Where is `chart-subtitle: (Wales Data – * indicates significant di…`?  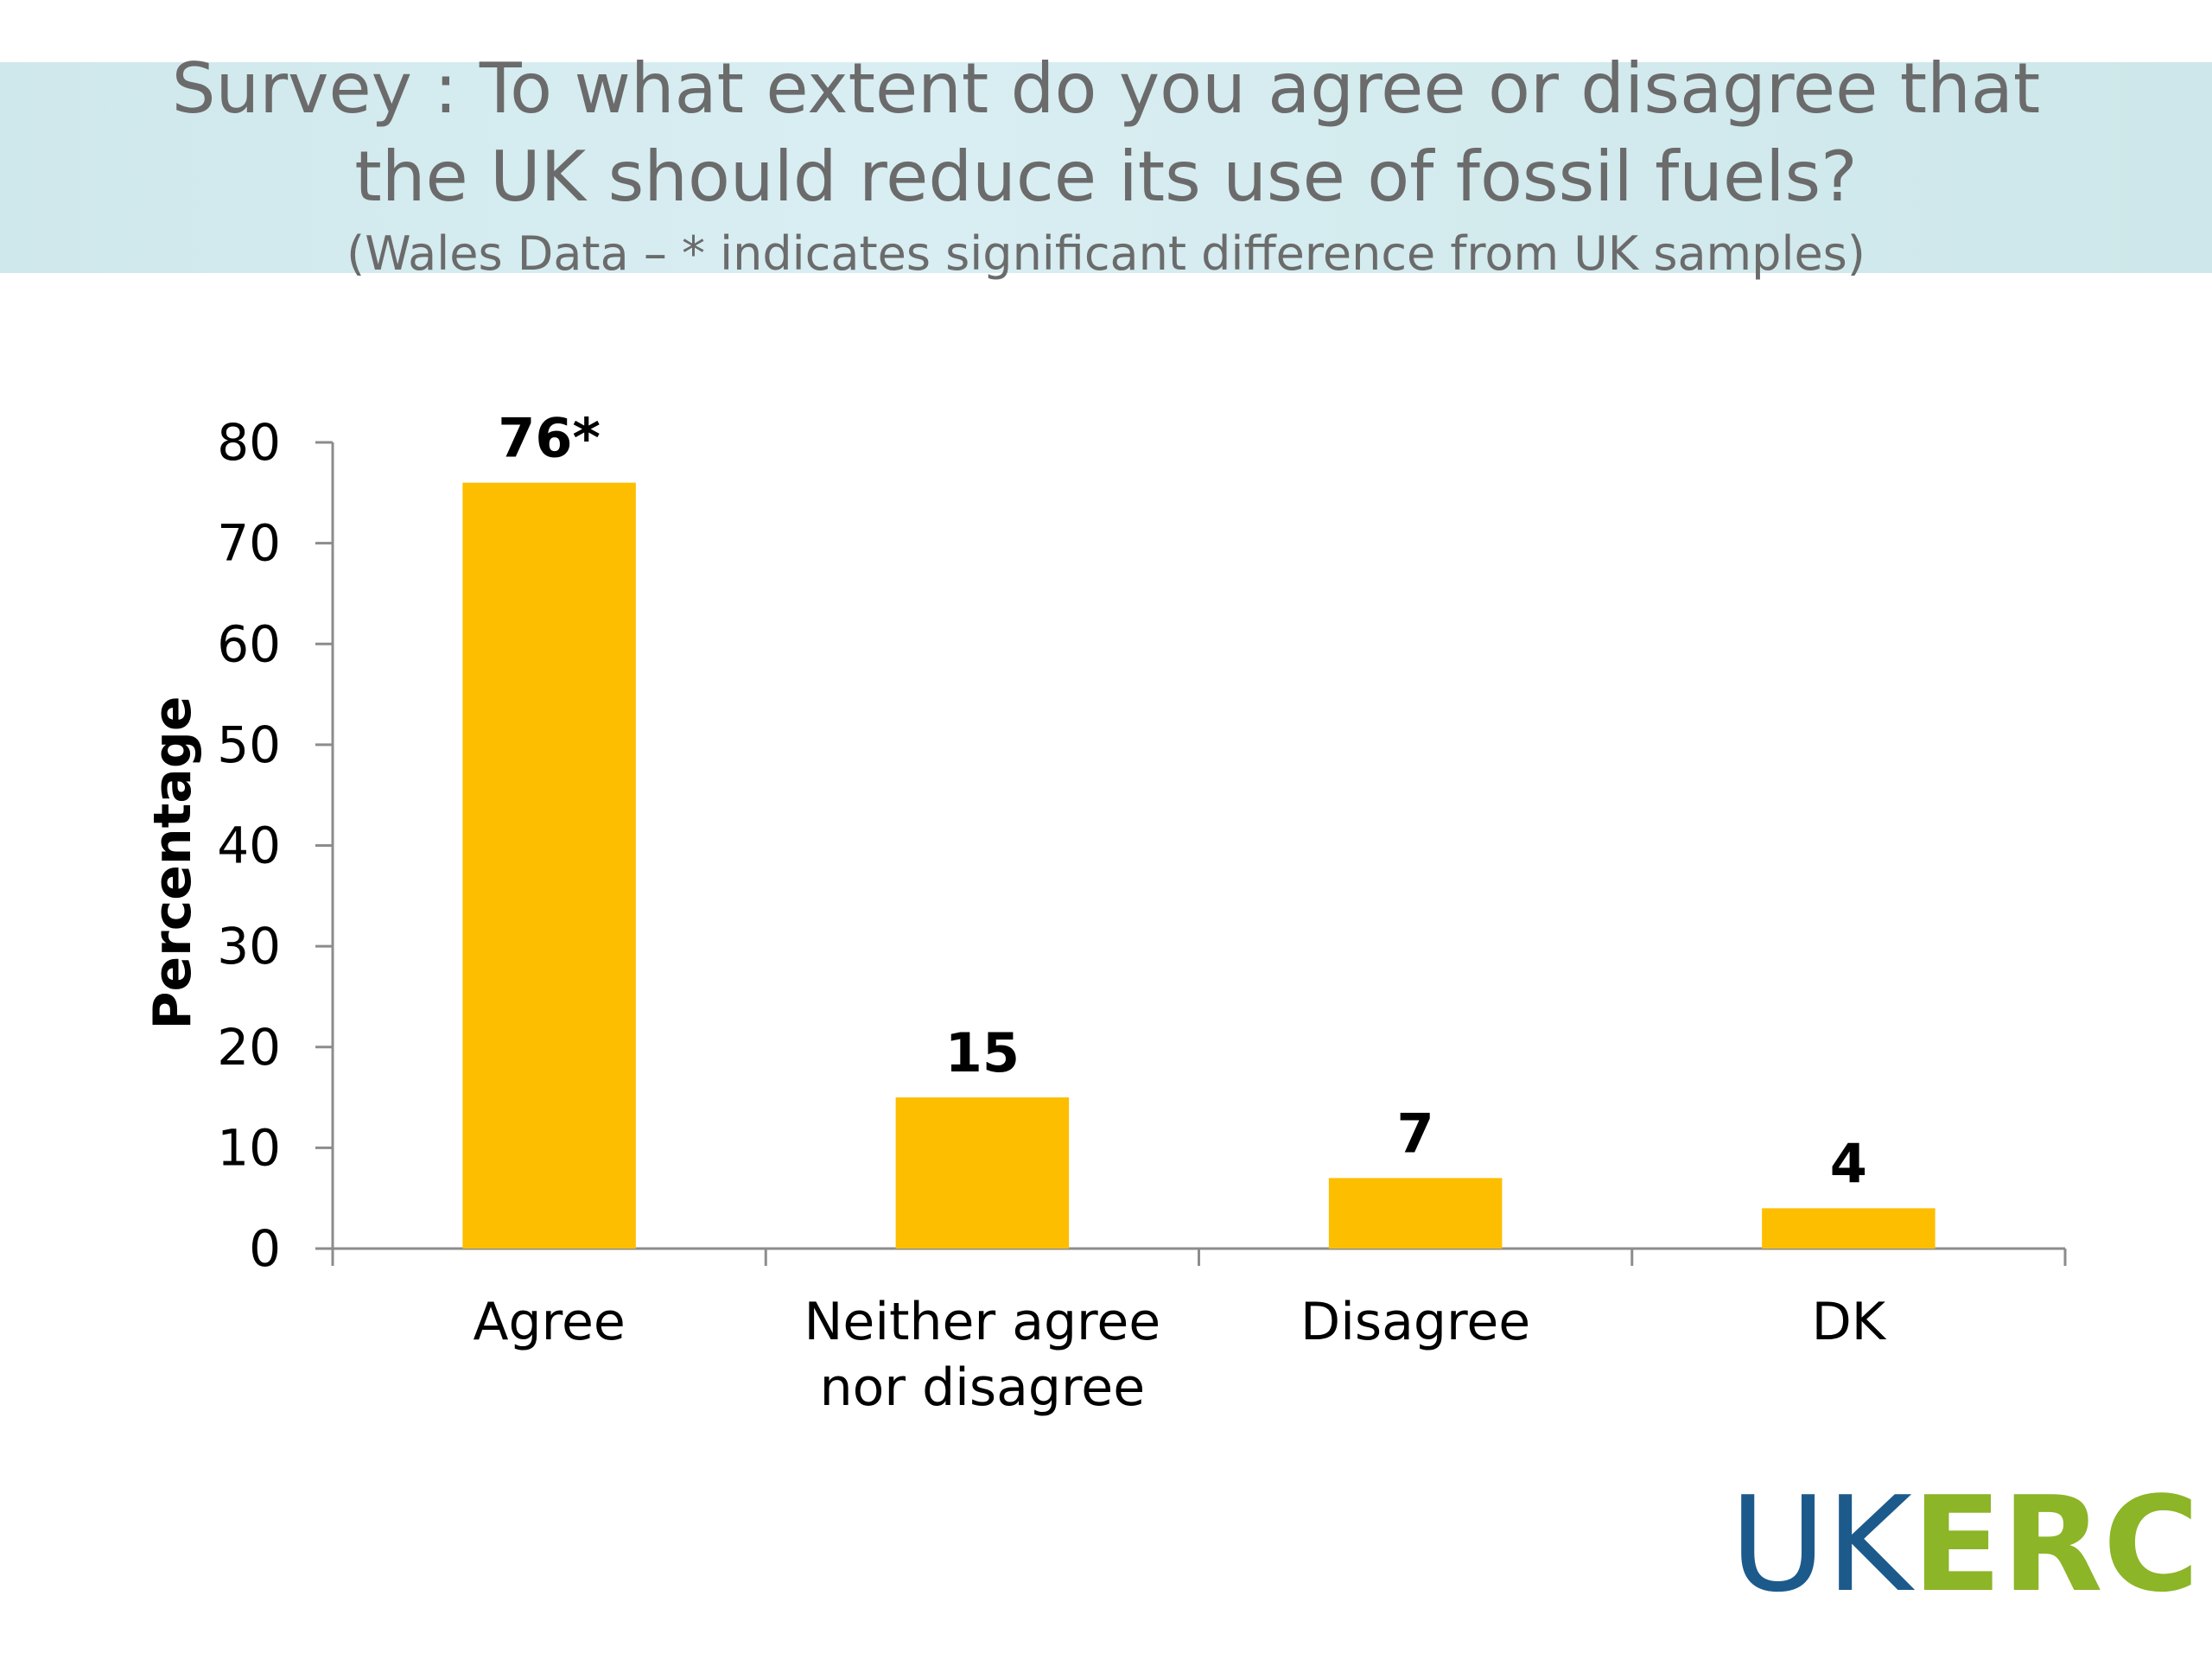 chart-subtitle: (Wales Data – * indicates significant di… is located at coordinates (1106, 253).